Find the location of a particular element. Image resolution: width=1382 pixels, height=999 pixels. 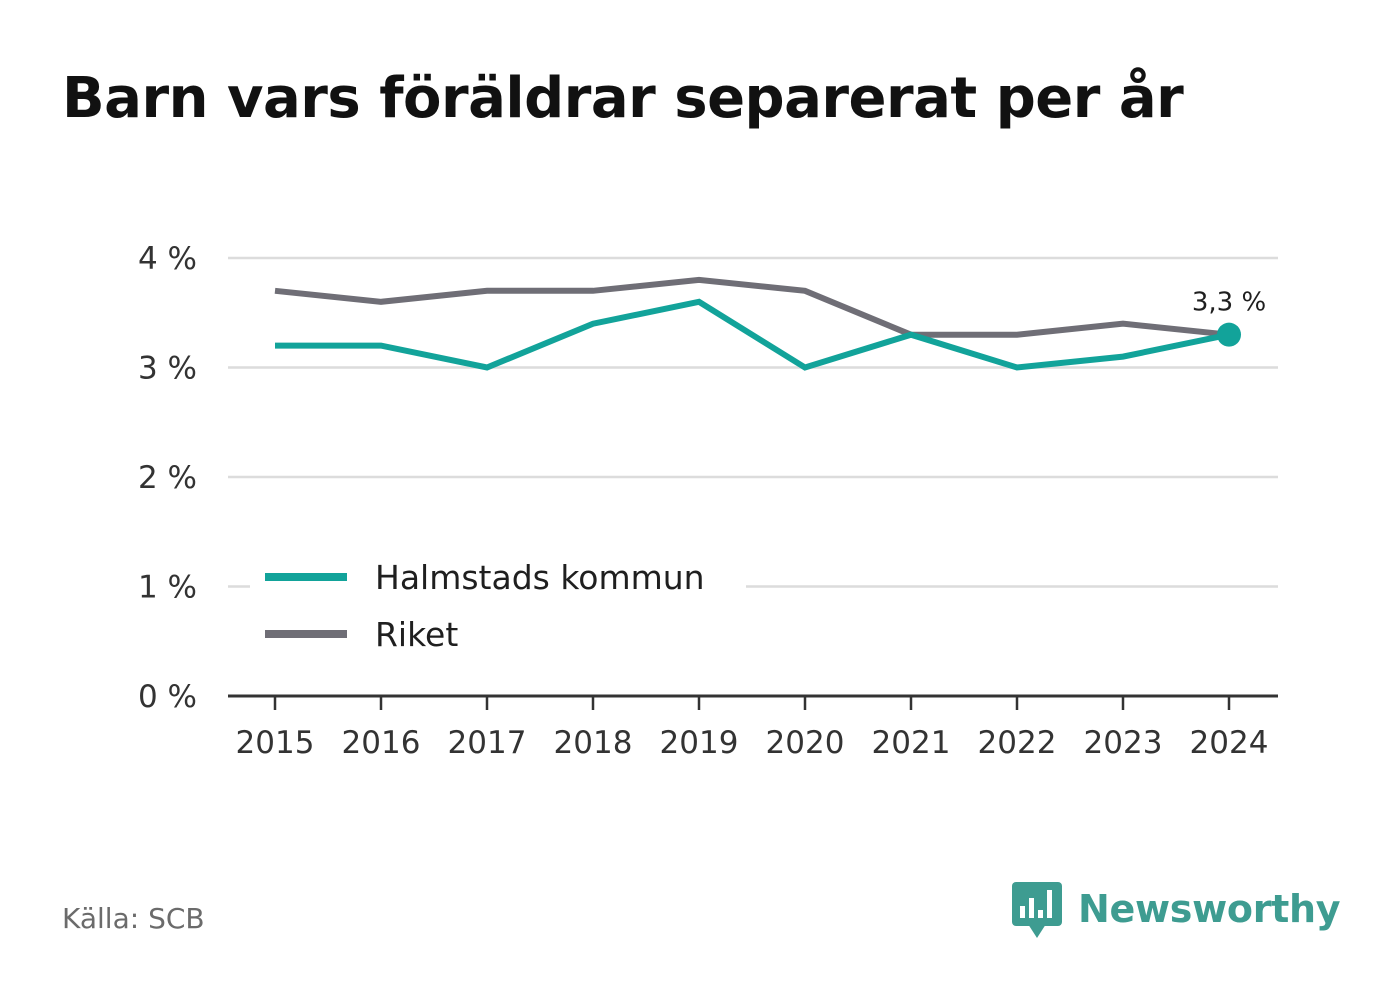

x-axis is located at coordinates (753, 702).